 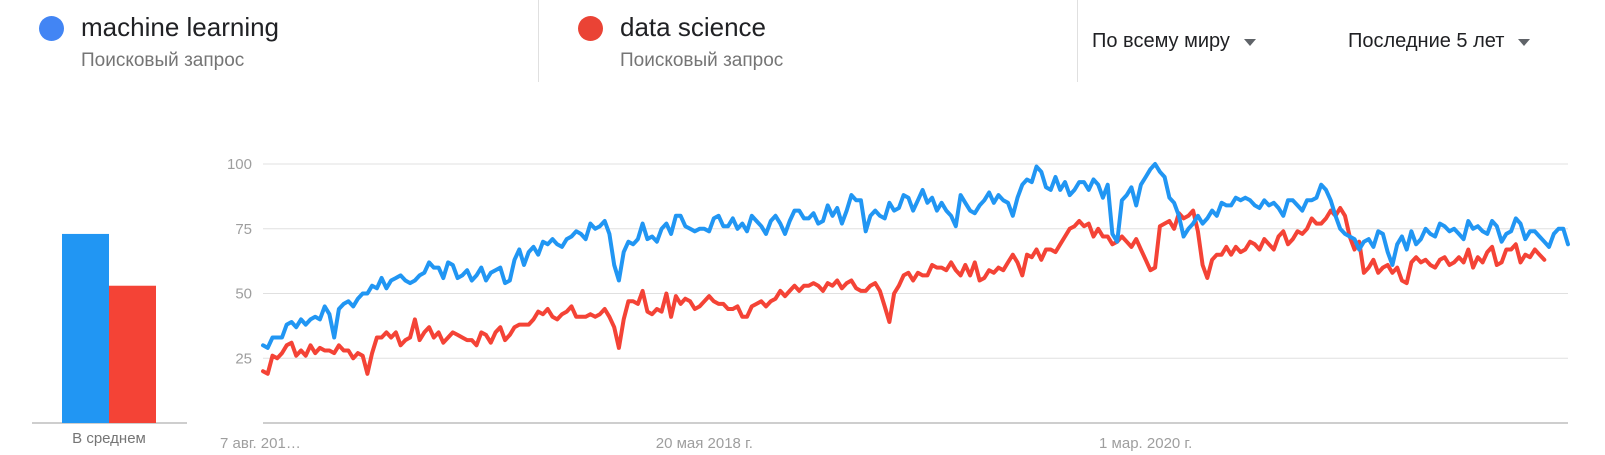 What do you see at coordinates (808, 41) in the screenshot?
I see `term-card-data-science: data science Поисковый запрос` at bounding box center [808, 41].